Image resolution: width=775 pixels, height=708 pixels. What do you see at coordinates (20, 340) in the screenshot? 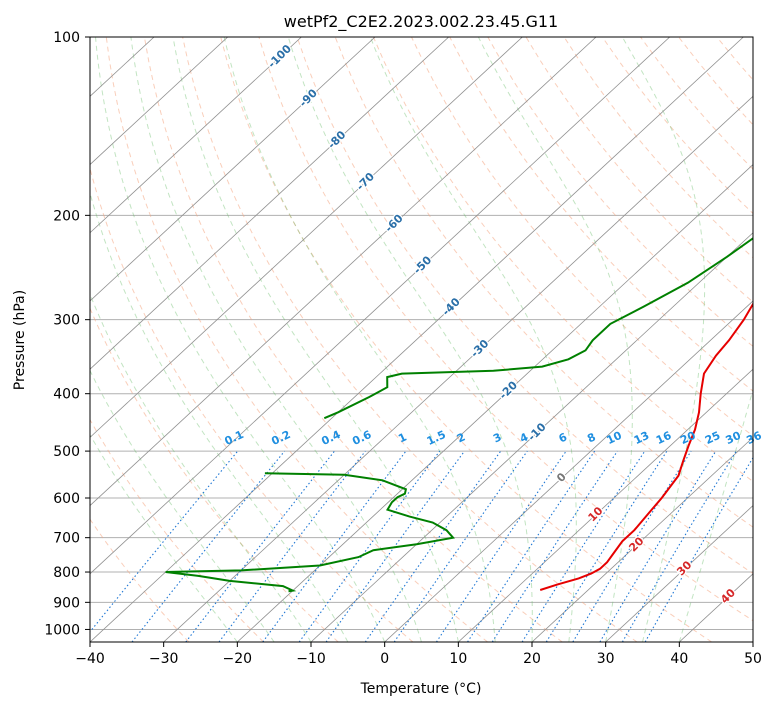
I see `y-axis-label: Pressure (hPa)` at bounding box center [20, 340].